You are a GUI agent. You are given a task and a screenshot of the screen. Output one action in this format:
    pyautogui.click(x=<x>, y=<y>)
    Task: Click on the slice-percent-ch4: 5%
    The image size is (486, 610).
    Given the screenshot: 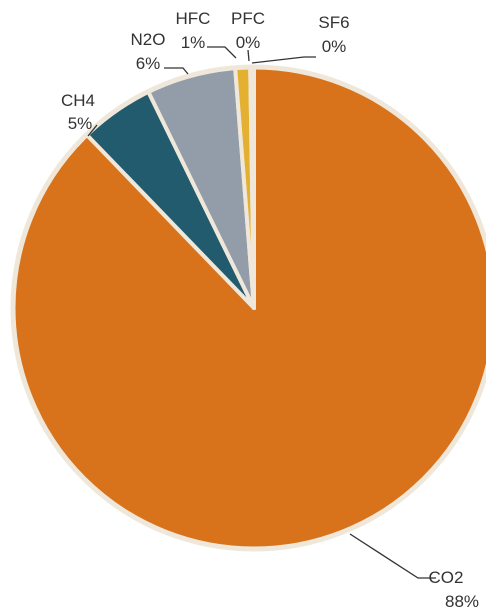 What is the action you would take?
    pyautogui.click(x=80, y=123)
    